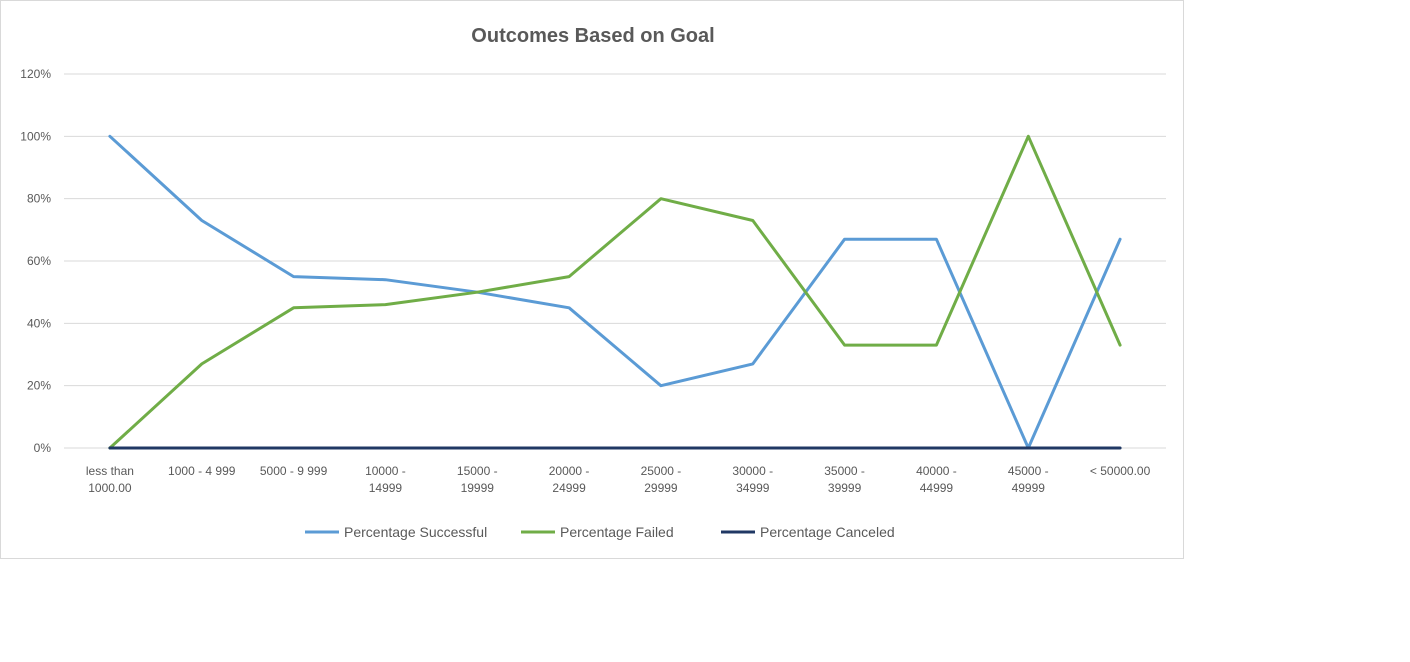  I want to click on y-tick-label: 120%, so click(35, 74).